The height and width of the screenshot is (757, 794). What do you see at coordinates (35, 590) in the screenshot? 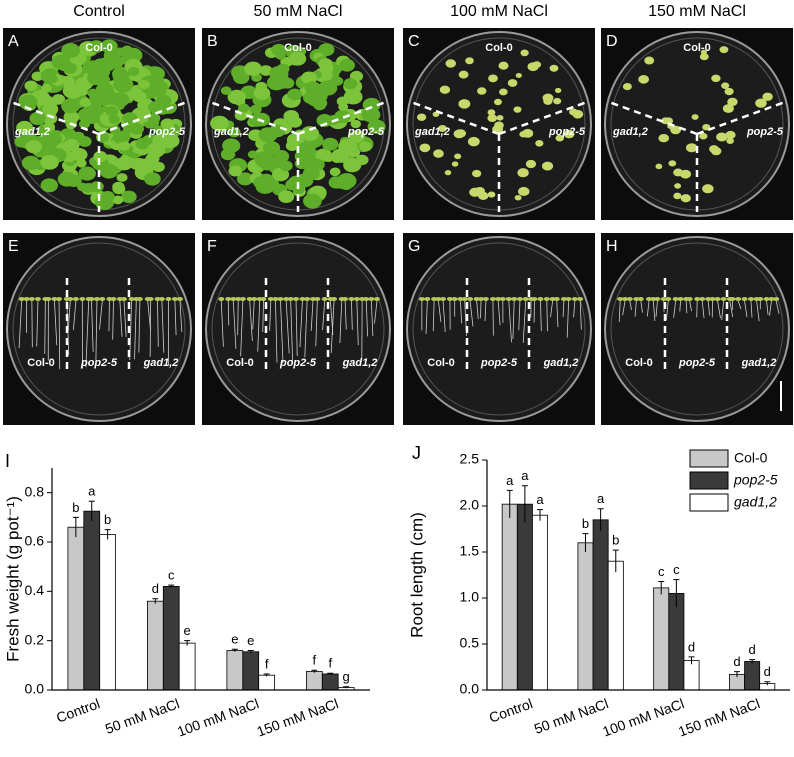
I see `y-tick-label: 0.4` at bounding box center [35, 590].